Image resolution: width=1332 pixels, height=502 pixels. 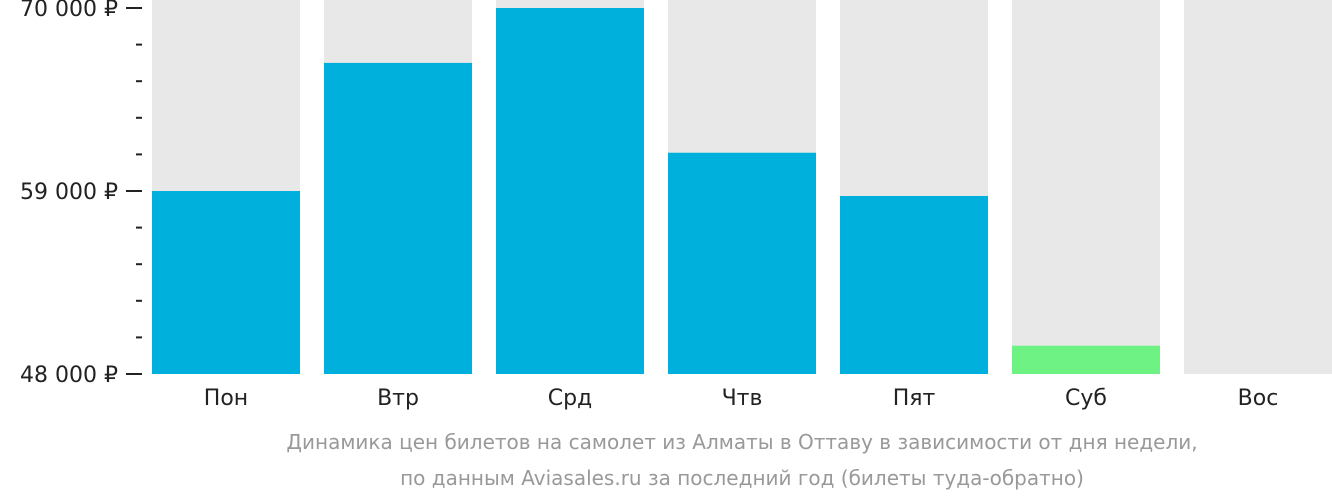 What do you see at coordinates (69, 11) in the screenshot?
I see `y-tick-label: 70 000 ₽` at bounding box center [69, 11].